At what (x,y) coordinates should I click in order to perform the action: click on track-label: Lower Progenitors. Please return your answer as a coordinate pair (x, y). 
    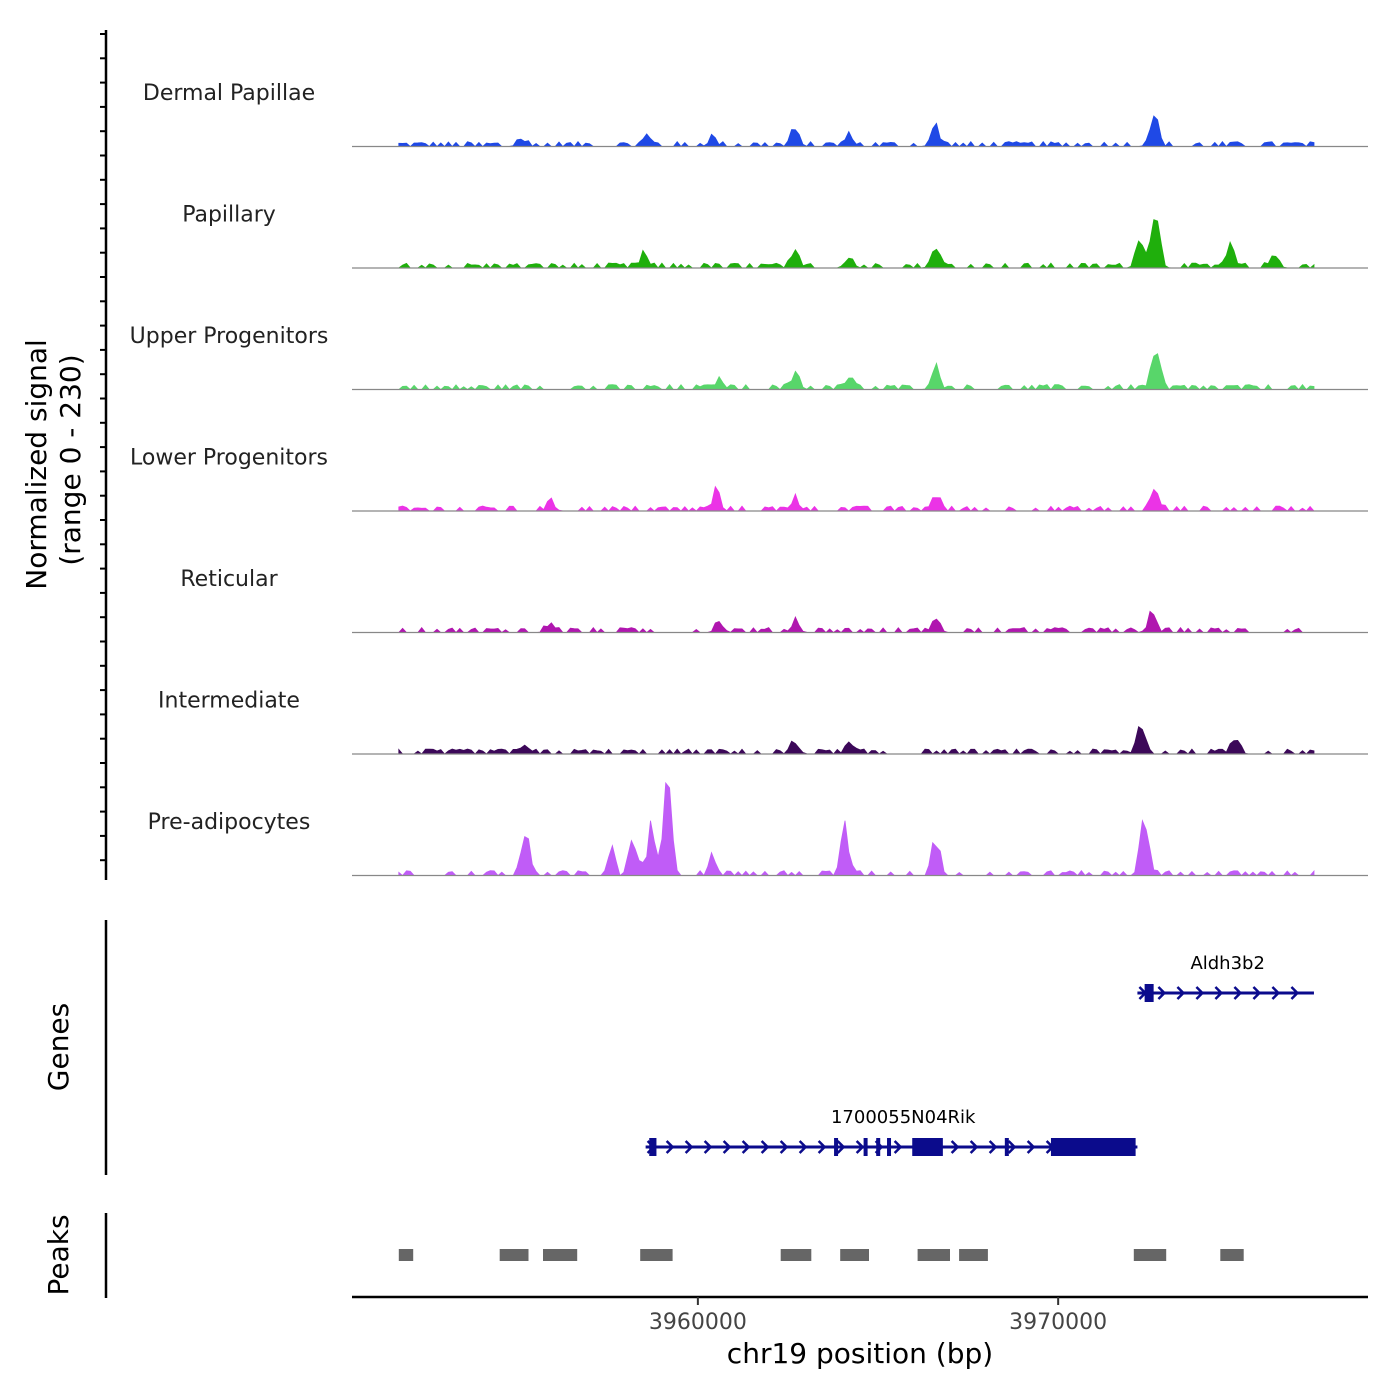
    Looking at the image, I should click on (229, 458).